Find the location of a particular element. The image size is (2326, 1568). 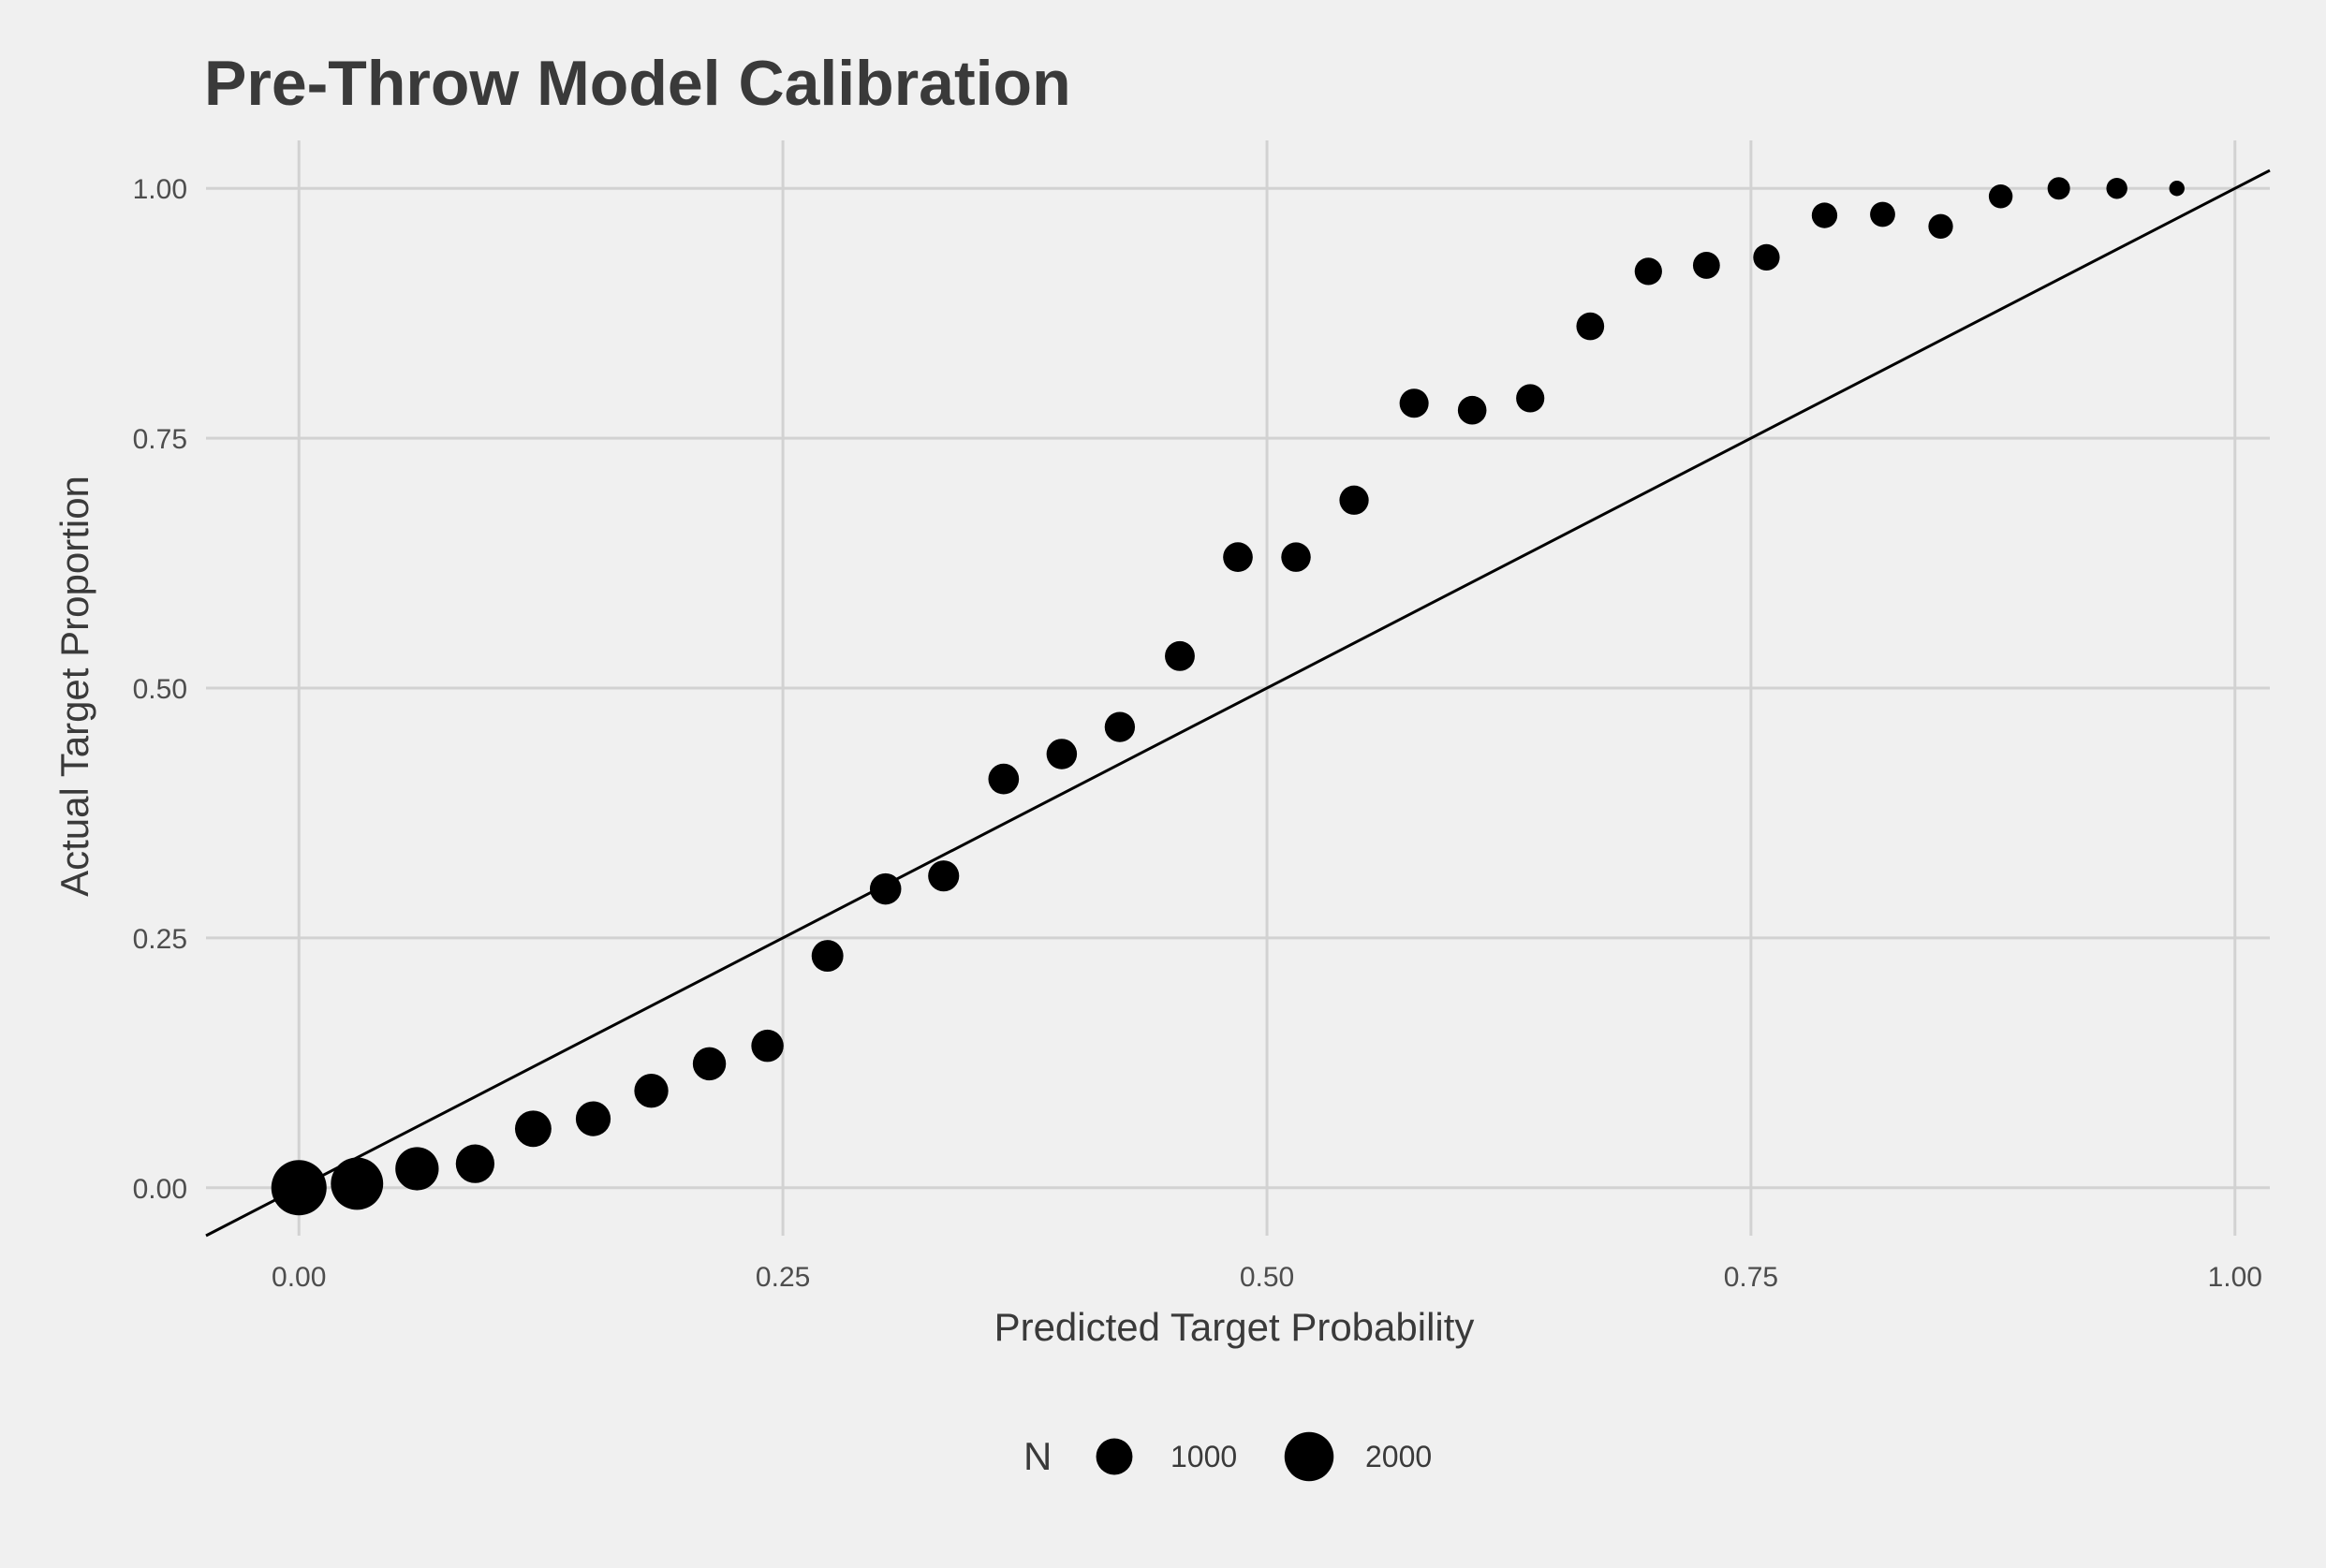

y-axis-title: Actual Target Proportion is located at coordinates (74, 686).